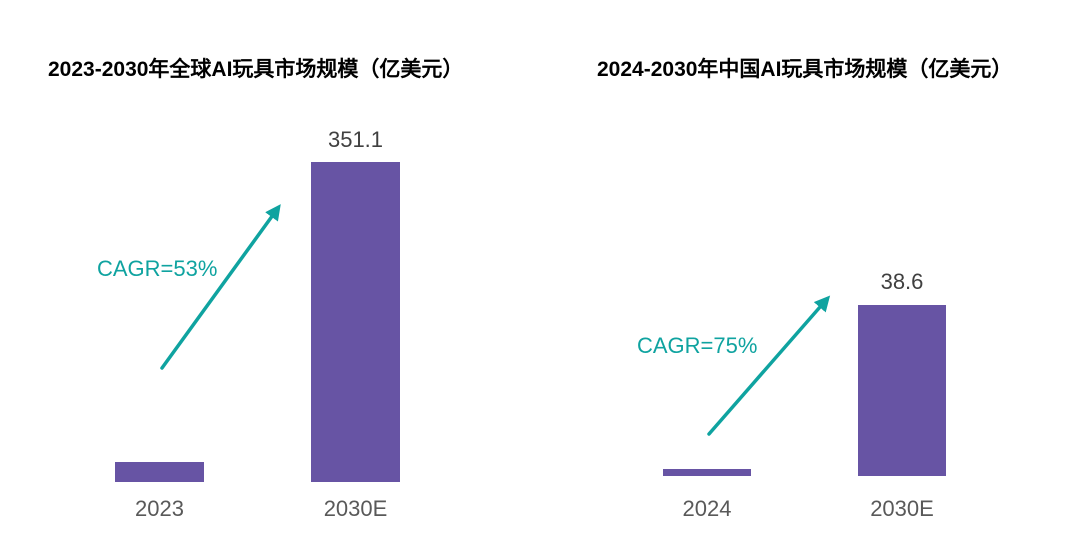 The height and width of the screenshot is (535, 1065). What do you see at coordinates (159, 472) in the screenshot?
I see `bar-2023-global` at bounding box center [159, 472].